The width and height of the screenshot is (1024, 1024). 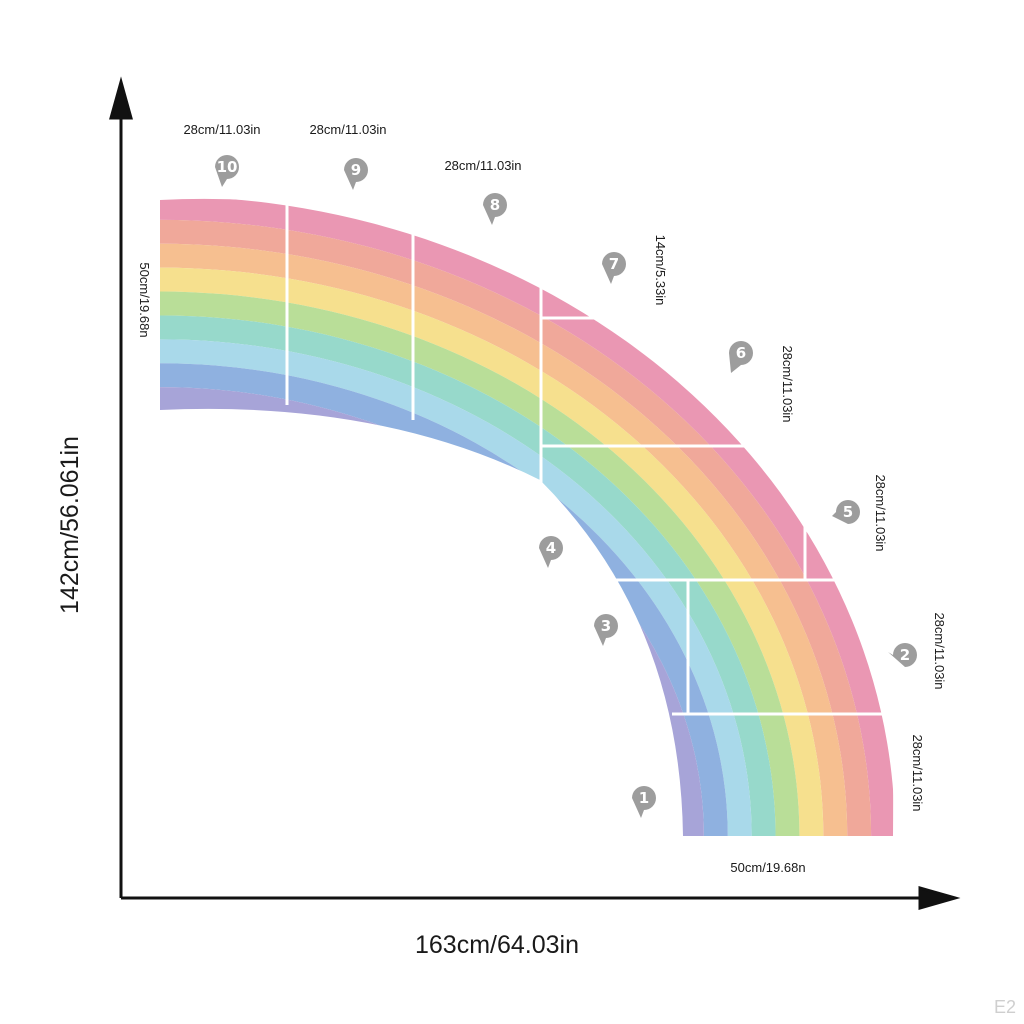 What do you see at coordinates (660, 270) in the screenshot?
I see `piece-7-size: 14cm/5.33in` at bounding box center [660, 270].